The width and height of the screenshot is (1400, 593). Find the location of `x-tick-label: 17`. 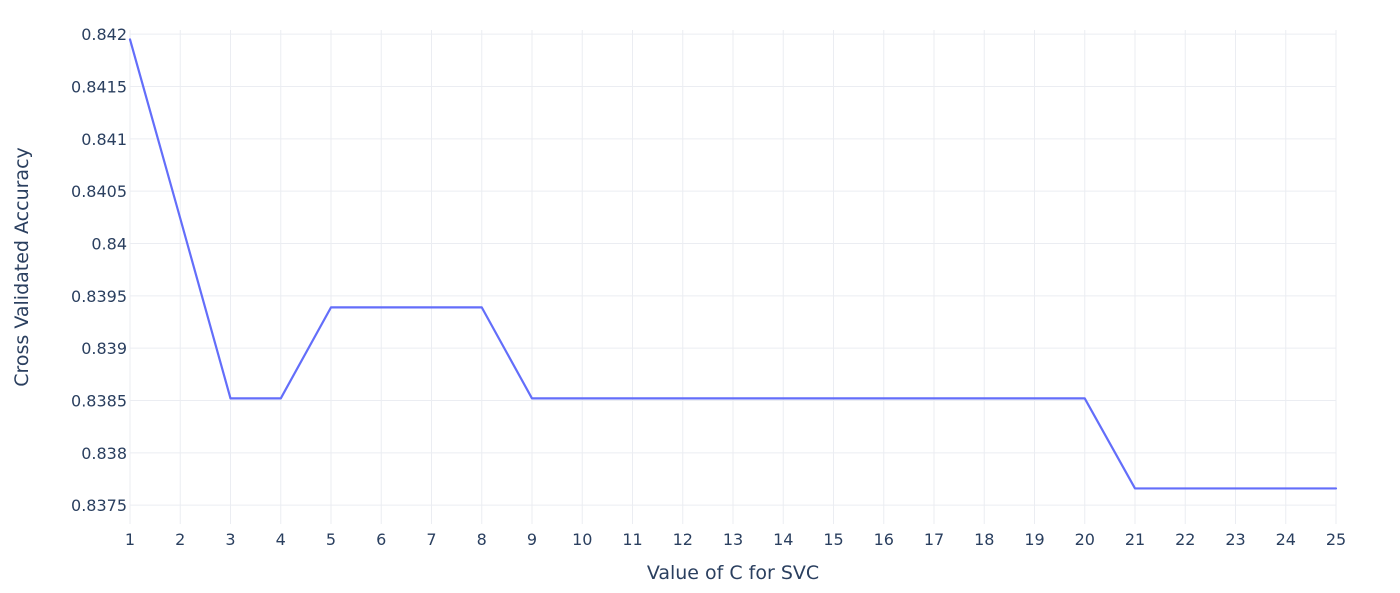

x-tick-label: 17 is located at coordinates (934, 539).